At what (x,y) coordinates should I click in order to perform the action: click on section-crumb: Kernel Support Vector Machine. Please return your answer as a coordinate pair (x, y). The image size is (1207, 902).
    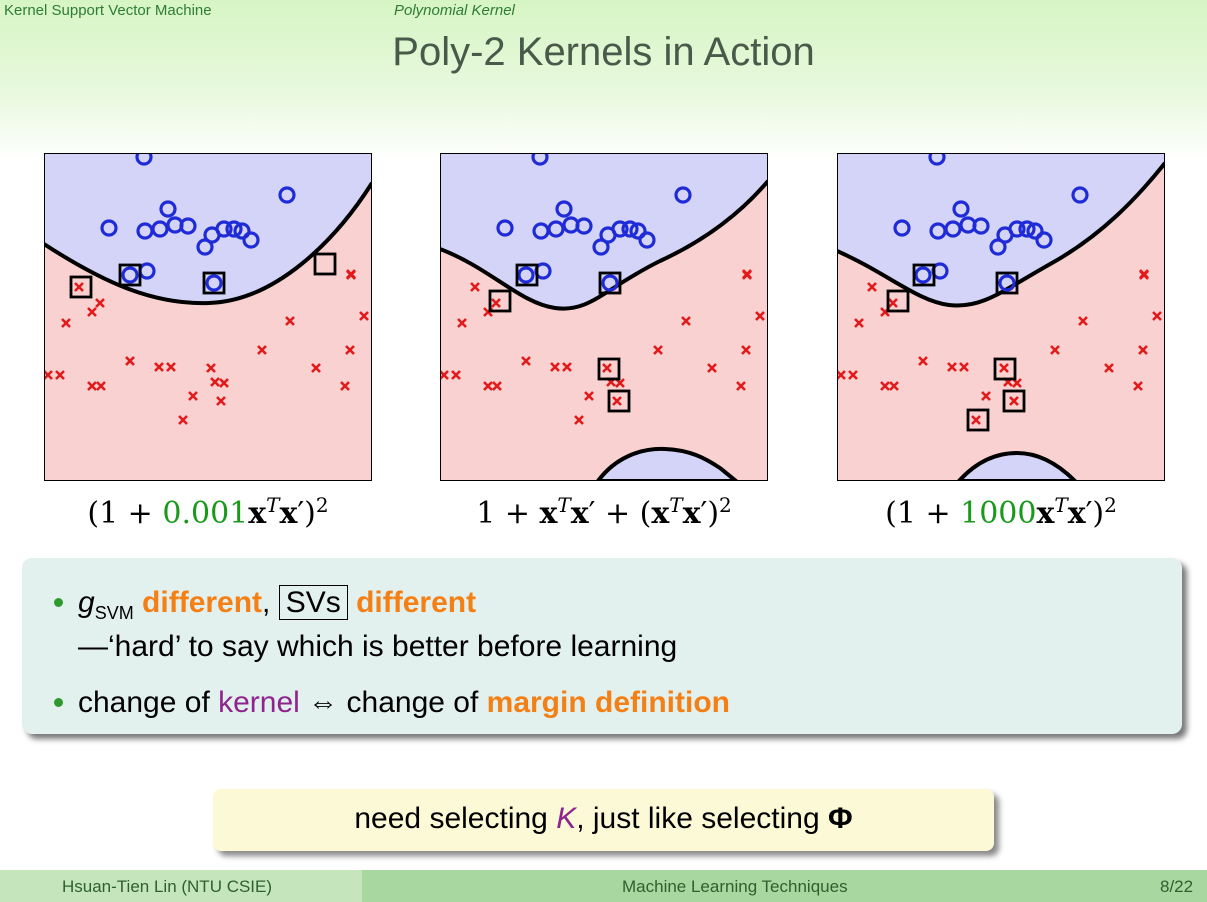
    Looking at the image, I should click on (108, 10).